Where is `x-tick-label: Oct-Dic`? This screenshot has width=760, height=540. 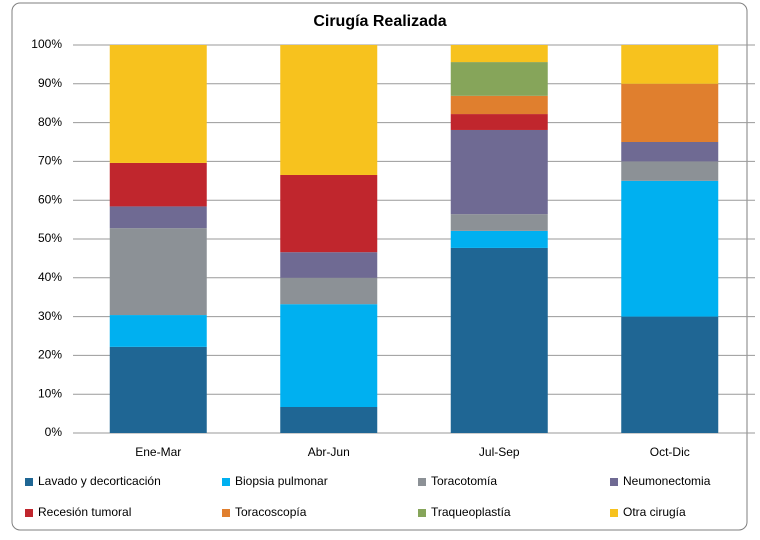
x-tick-label: Oct-Dic is located at coordinates (670, 452).